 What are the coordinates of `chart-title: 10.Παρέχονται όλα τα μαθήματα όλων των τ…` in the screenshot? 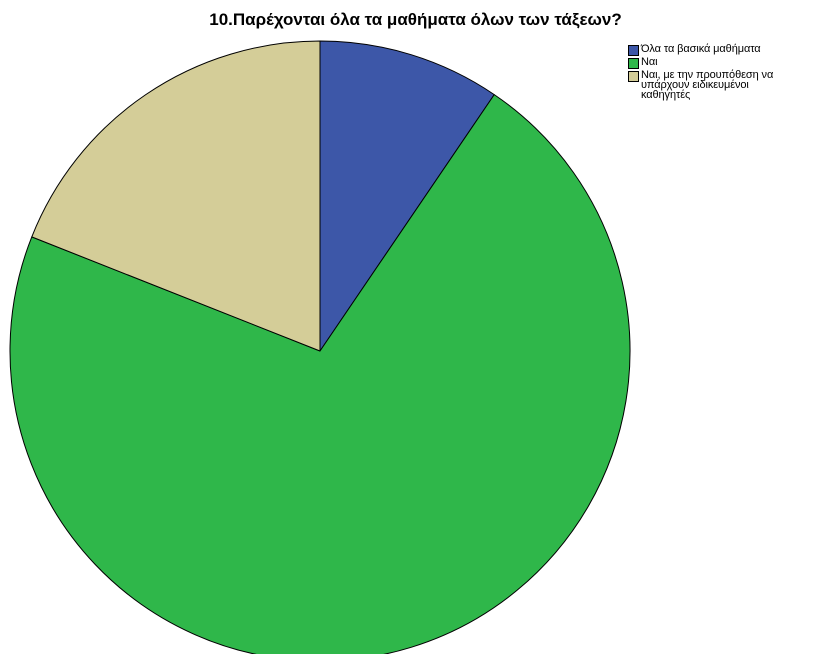 It's located at (415, 19).